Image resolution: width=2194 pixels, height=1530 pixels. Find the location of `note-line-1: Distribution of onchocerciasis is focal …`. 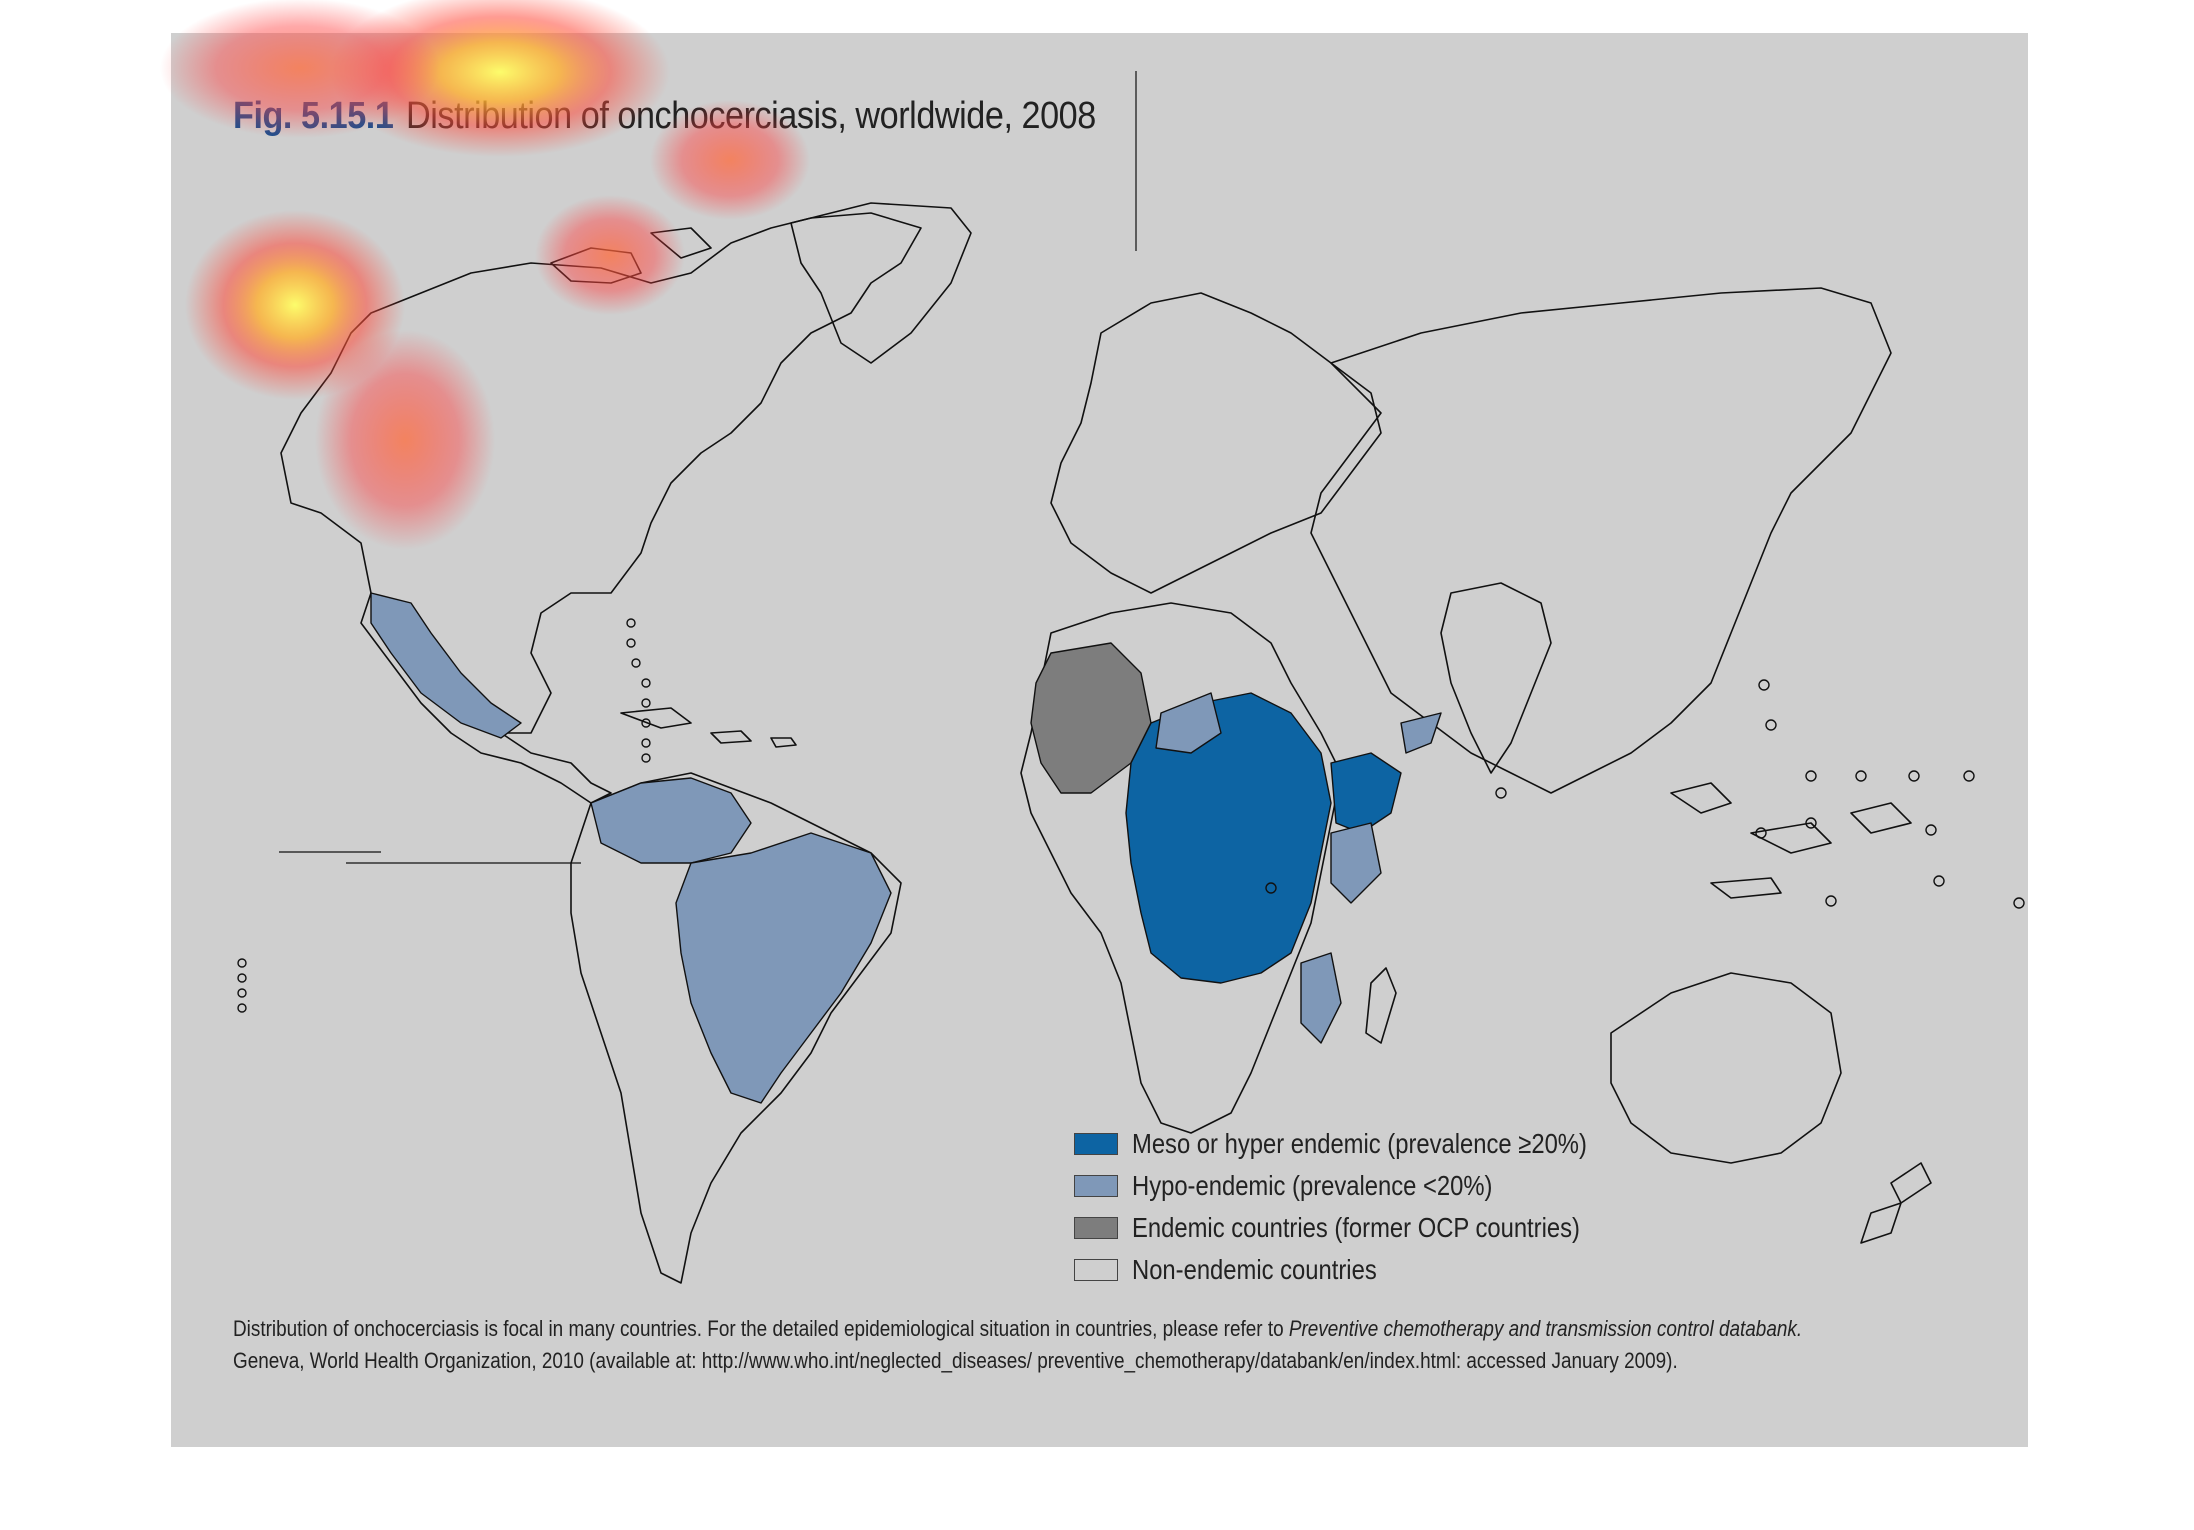

note-line-1: Distribution of onchocerciasis is focal … is located at coordinates (1017, 1329).